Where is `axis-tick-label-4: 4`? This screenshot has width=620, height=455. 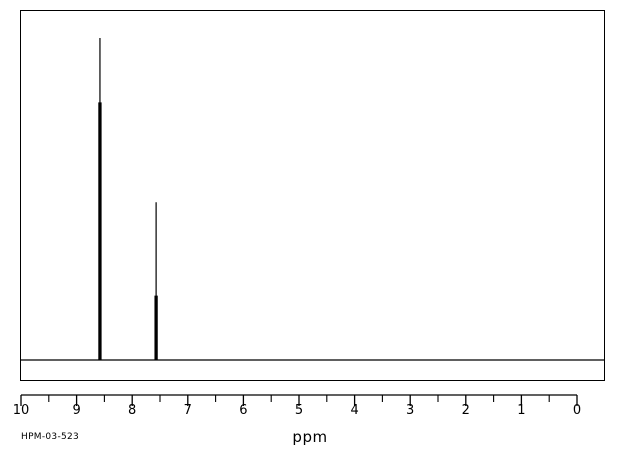 axis-tick-label-4: 4 is located at coordinates (354, 410).